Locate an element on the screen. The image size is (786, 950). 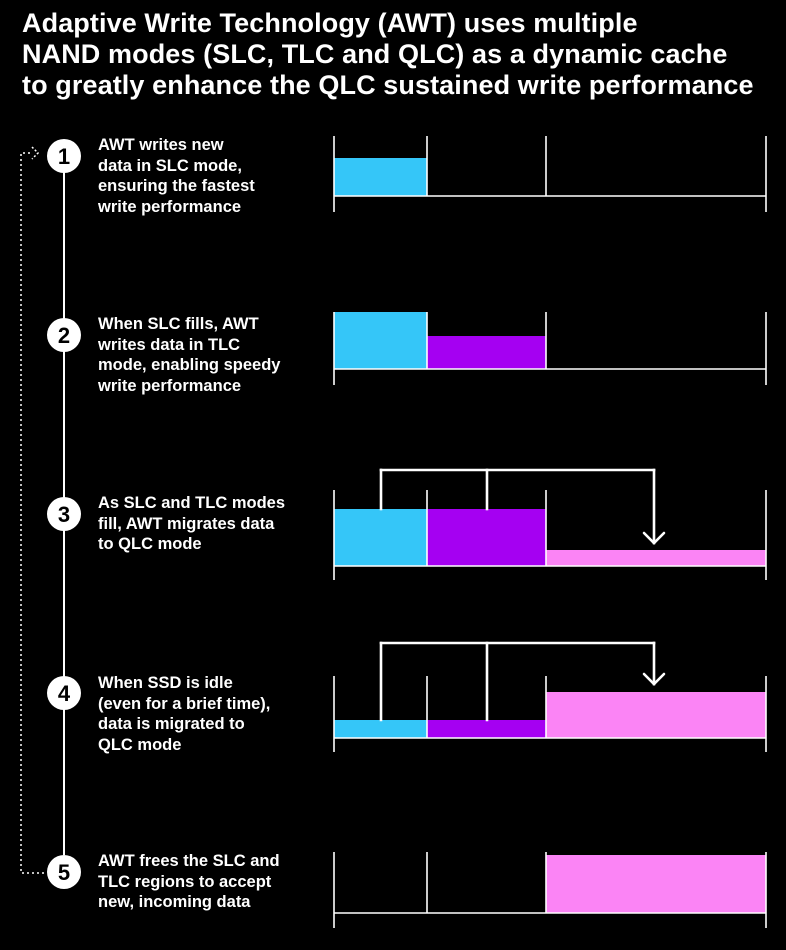
step-4-circle: 4 is located at coordinates (64, 693).